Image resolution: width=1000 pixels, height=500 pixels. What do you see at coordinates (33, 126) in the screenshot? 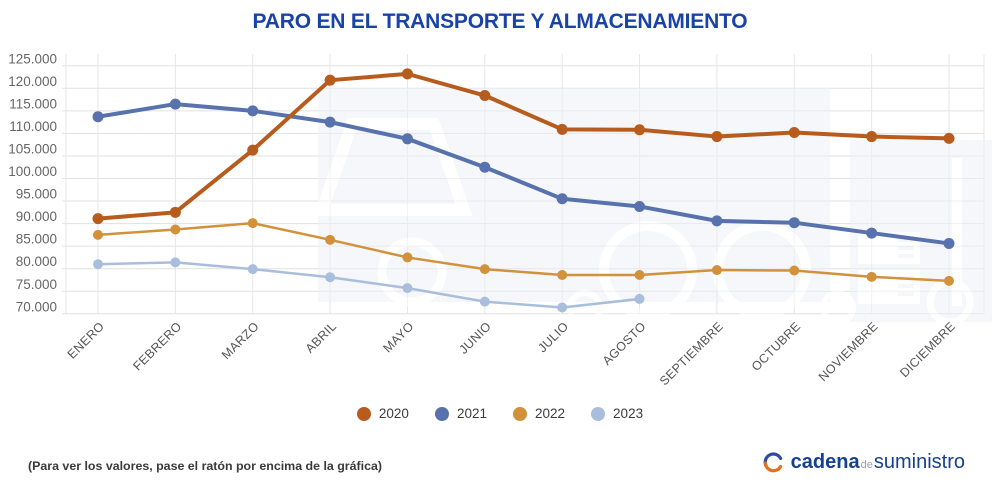
I see `y-axis-label: 110.000` at bounding box center [33, 126].